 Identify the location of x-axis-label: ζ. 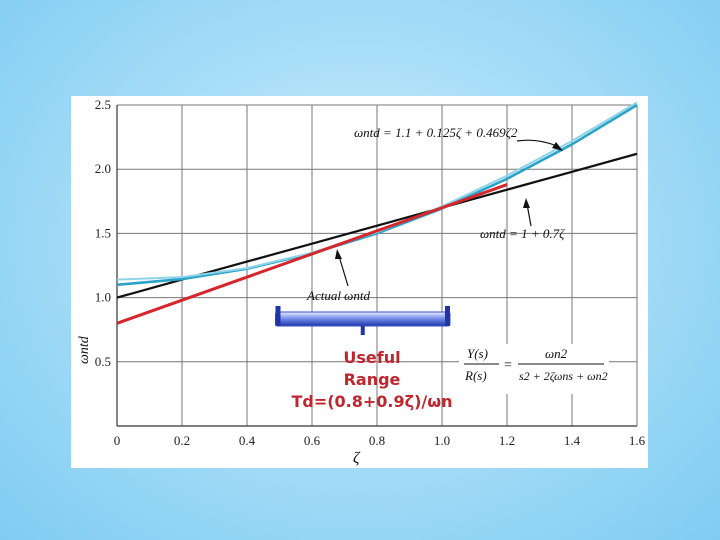
(357, 458).